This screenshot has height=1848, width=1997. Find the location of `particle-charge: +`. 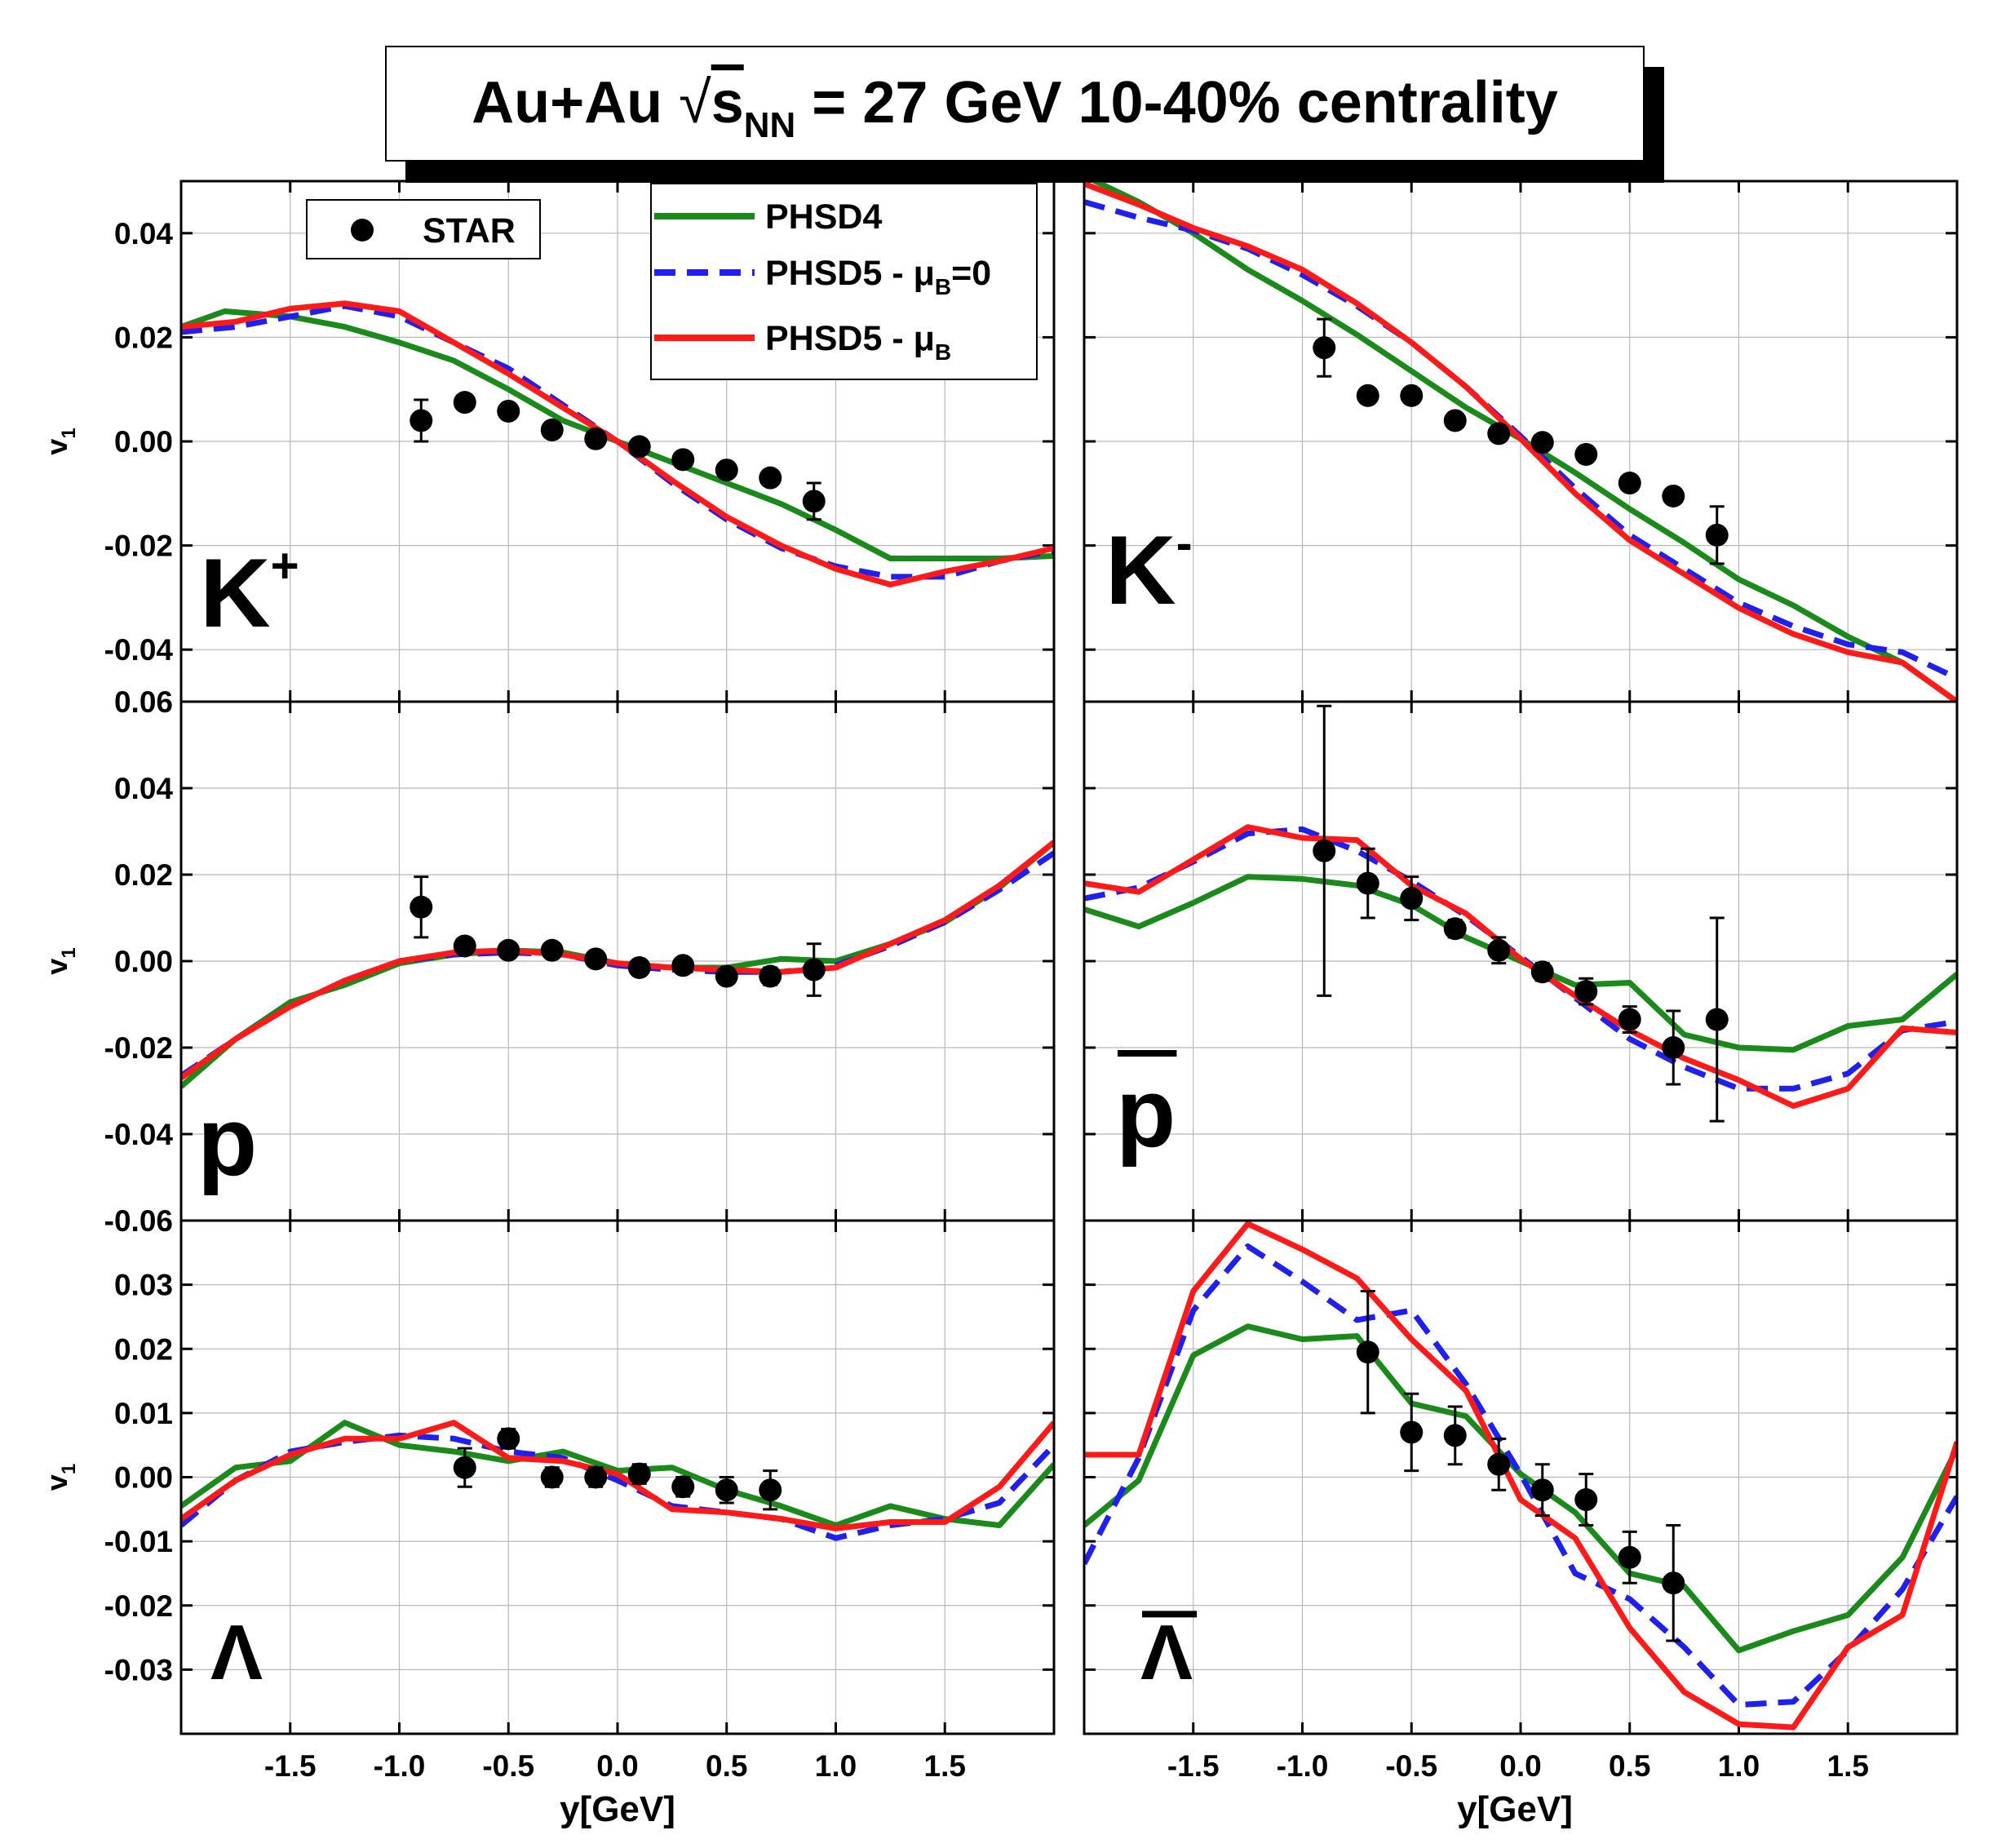

particle-charge: + is located at coordinates (285, 565).